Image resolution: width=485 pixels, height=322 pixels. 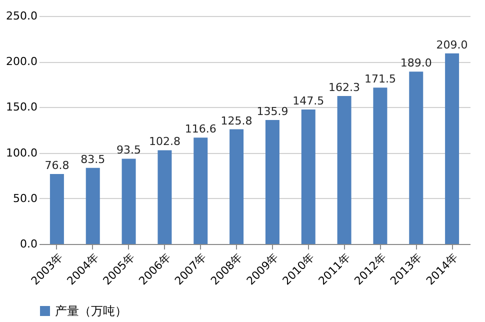 I want to click on y-tick-label: 200.0, so click(x=22, y=61).